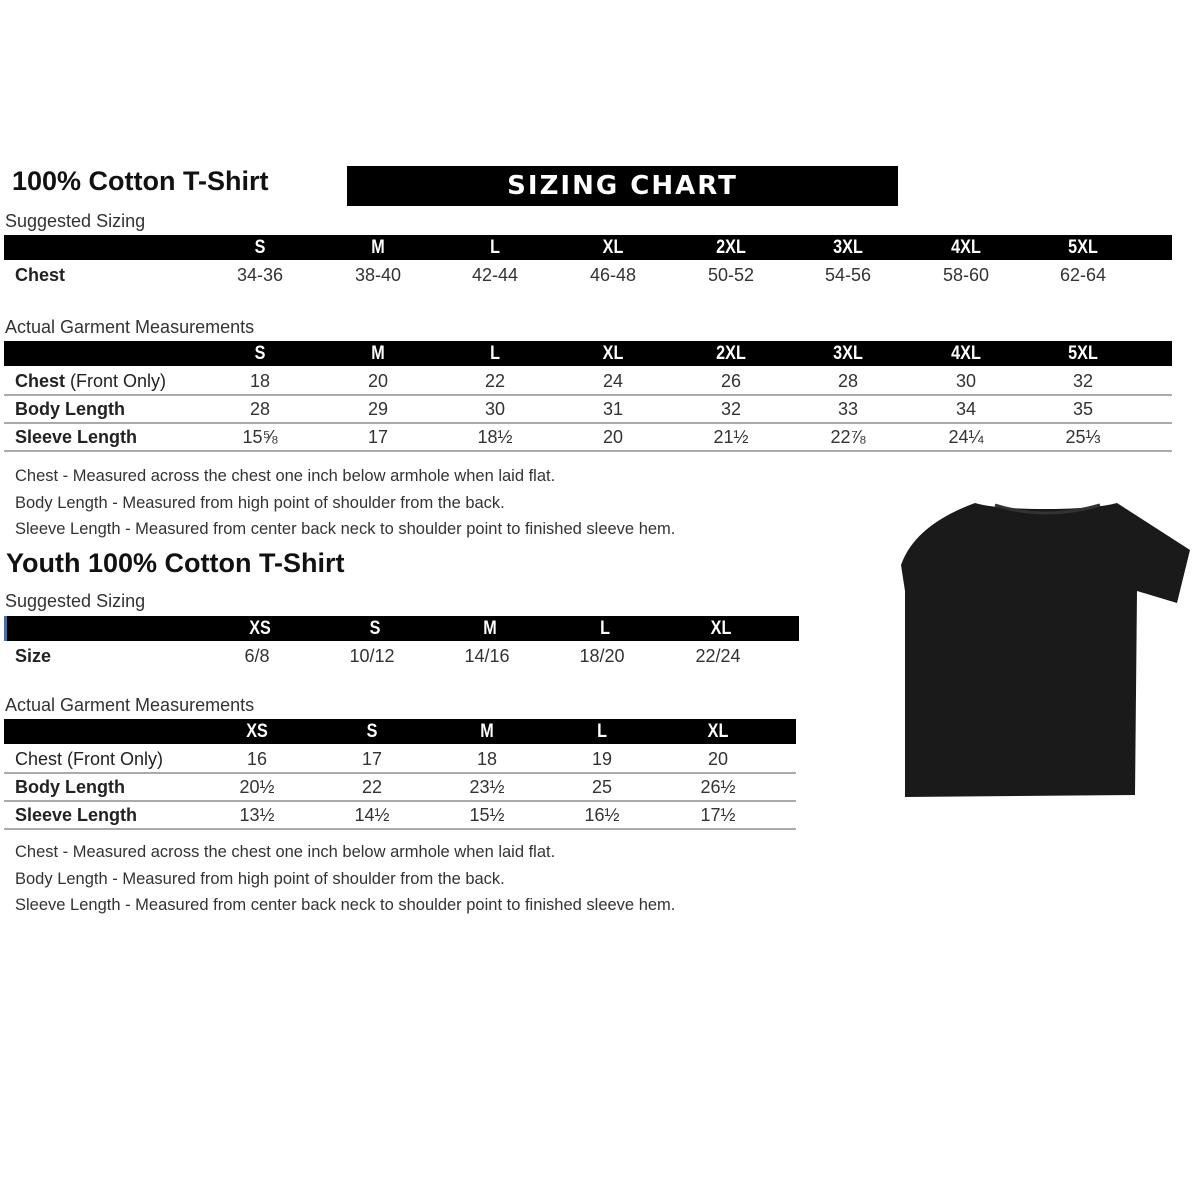 The width and height of the screenshot is (1200, 1200). What do you see at coordinates (372, 656) in the screenshot?
I see `table-cell: 10/12` at bounding box center [372, 656].